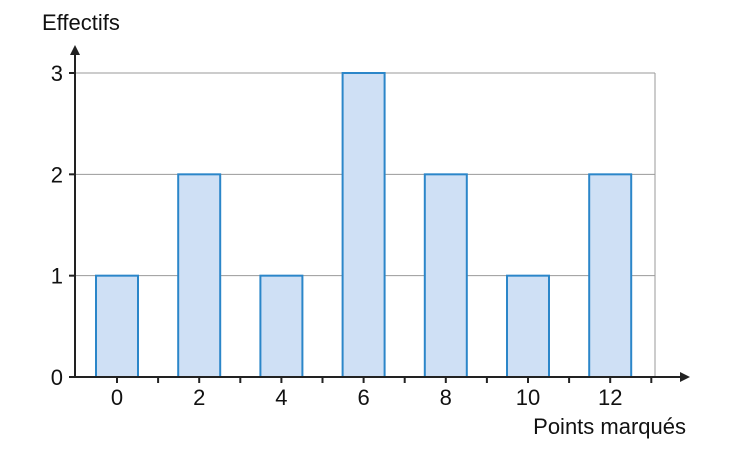  Describe the element at coordinates (685, 377) in the screenshot. I see `x-axis-arrow` at that location.